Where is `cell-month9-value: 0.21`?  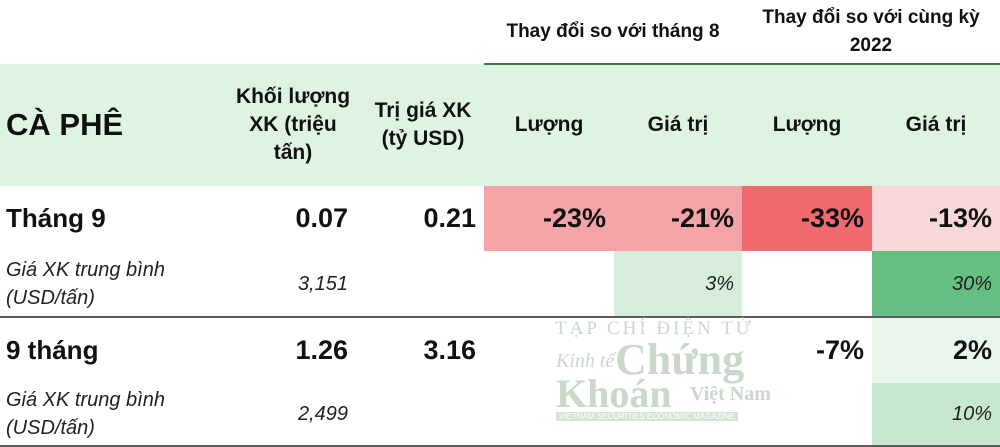
cell-month9-value: 0.21 is located at coordinates (449, 218).